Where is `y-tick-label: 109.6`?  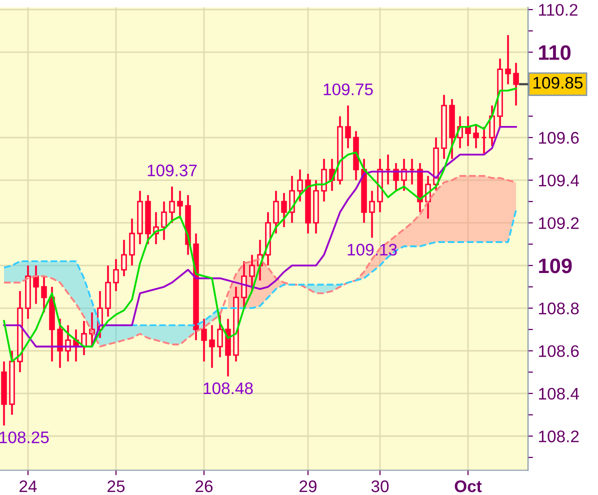
y-tick-label: 109.6 is located at coordinates (559, 138).